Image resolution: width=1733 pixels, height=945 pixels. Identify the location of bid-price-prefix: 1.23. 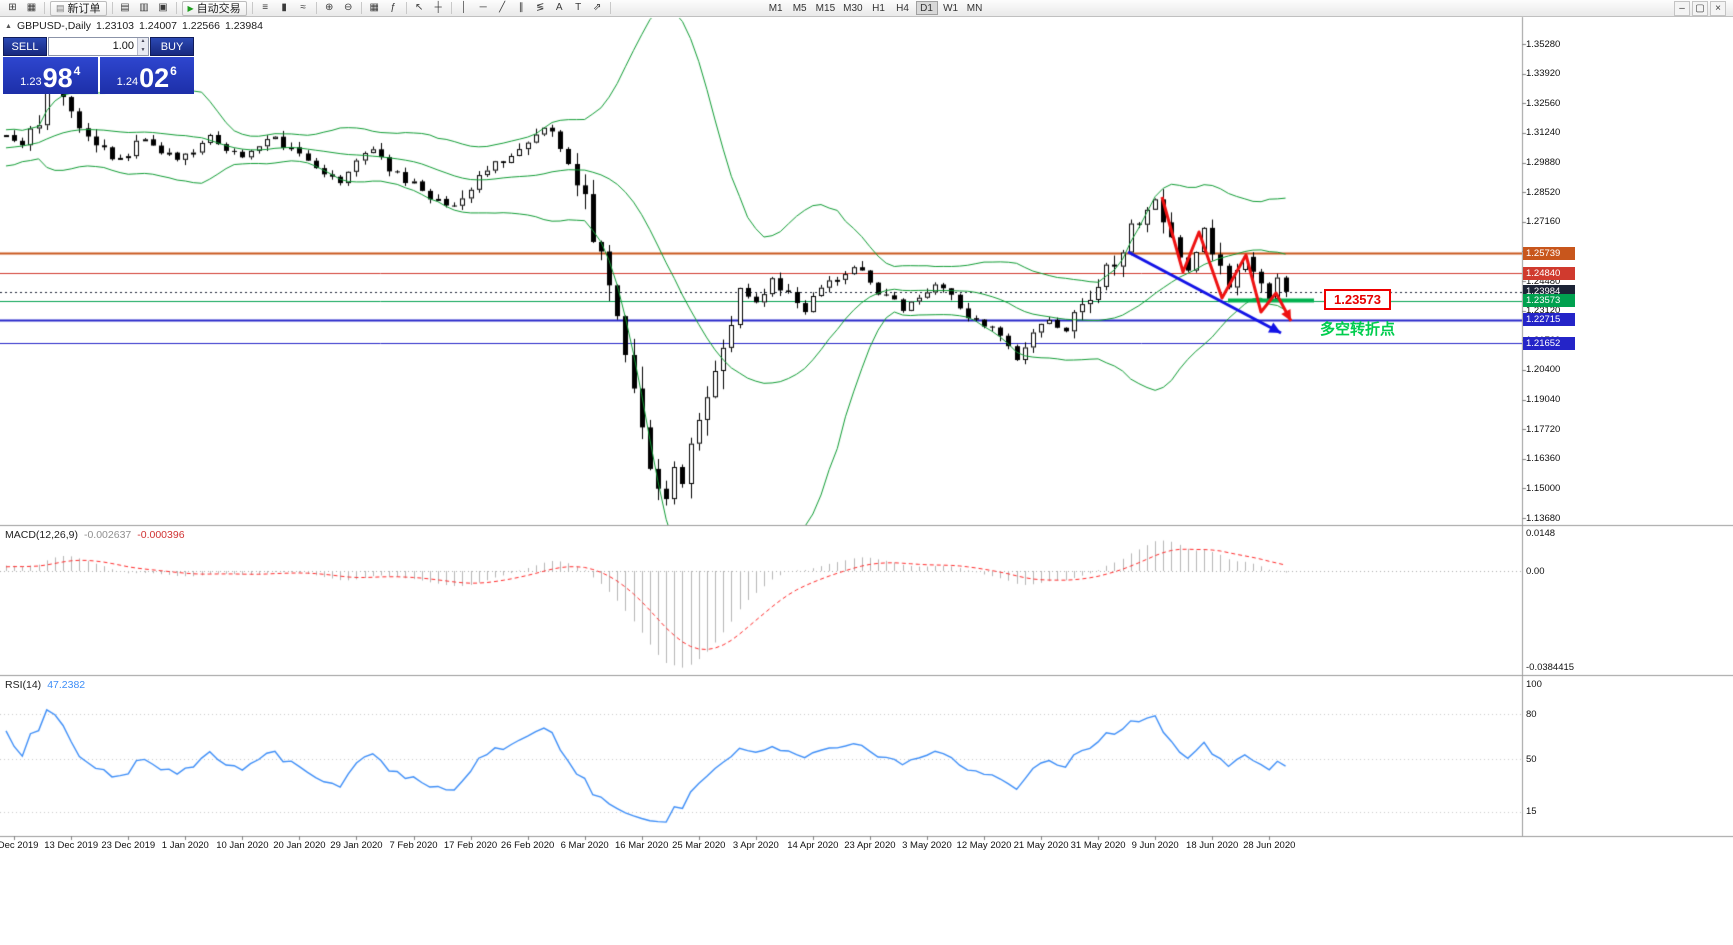
(31, 82).